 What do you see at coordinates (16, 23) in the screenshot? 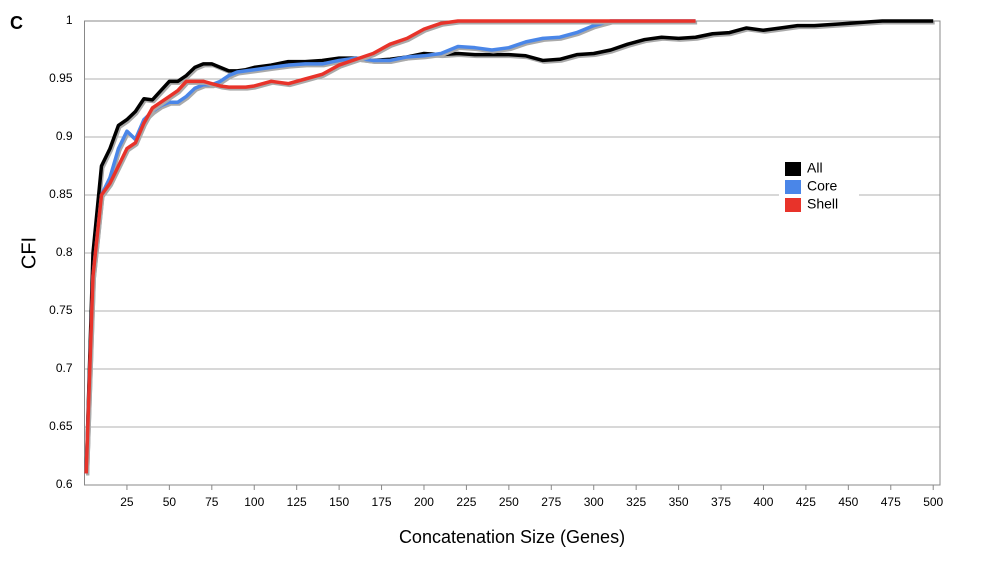
I see `panel-label: C` at bounding box center [16, 23].